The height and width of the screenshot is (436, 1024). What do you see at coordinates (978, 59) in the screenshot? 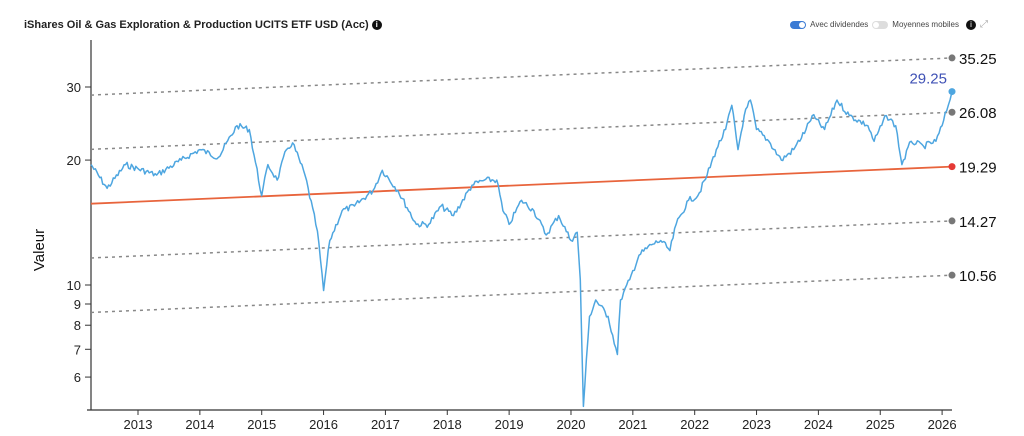
I see `band-end-label: 35.25` at bounding box center [978, 59].